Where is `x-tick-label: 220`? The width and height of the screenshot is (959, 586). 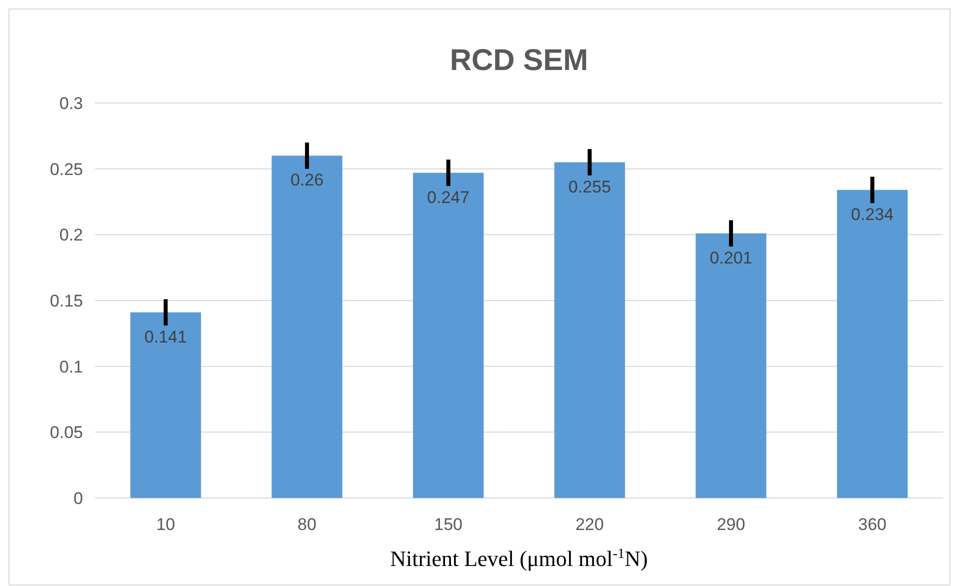 x-tick-label: 220 is located at coordinates (589, 524).